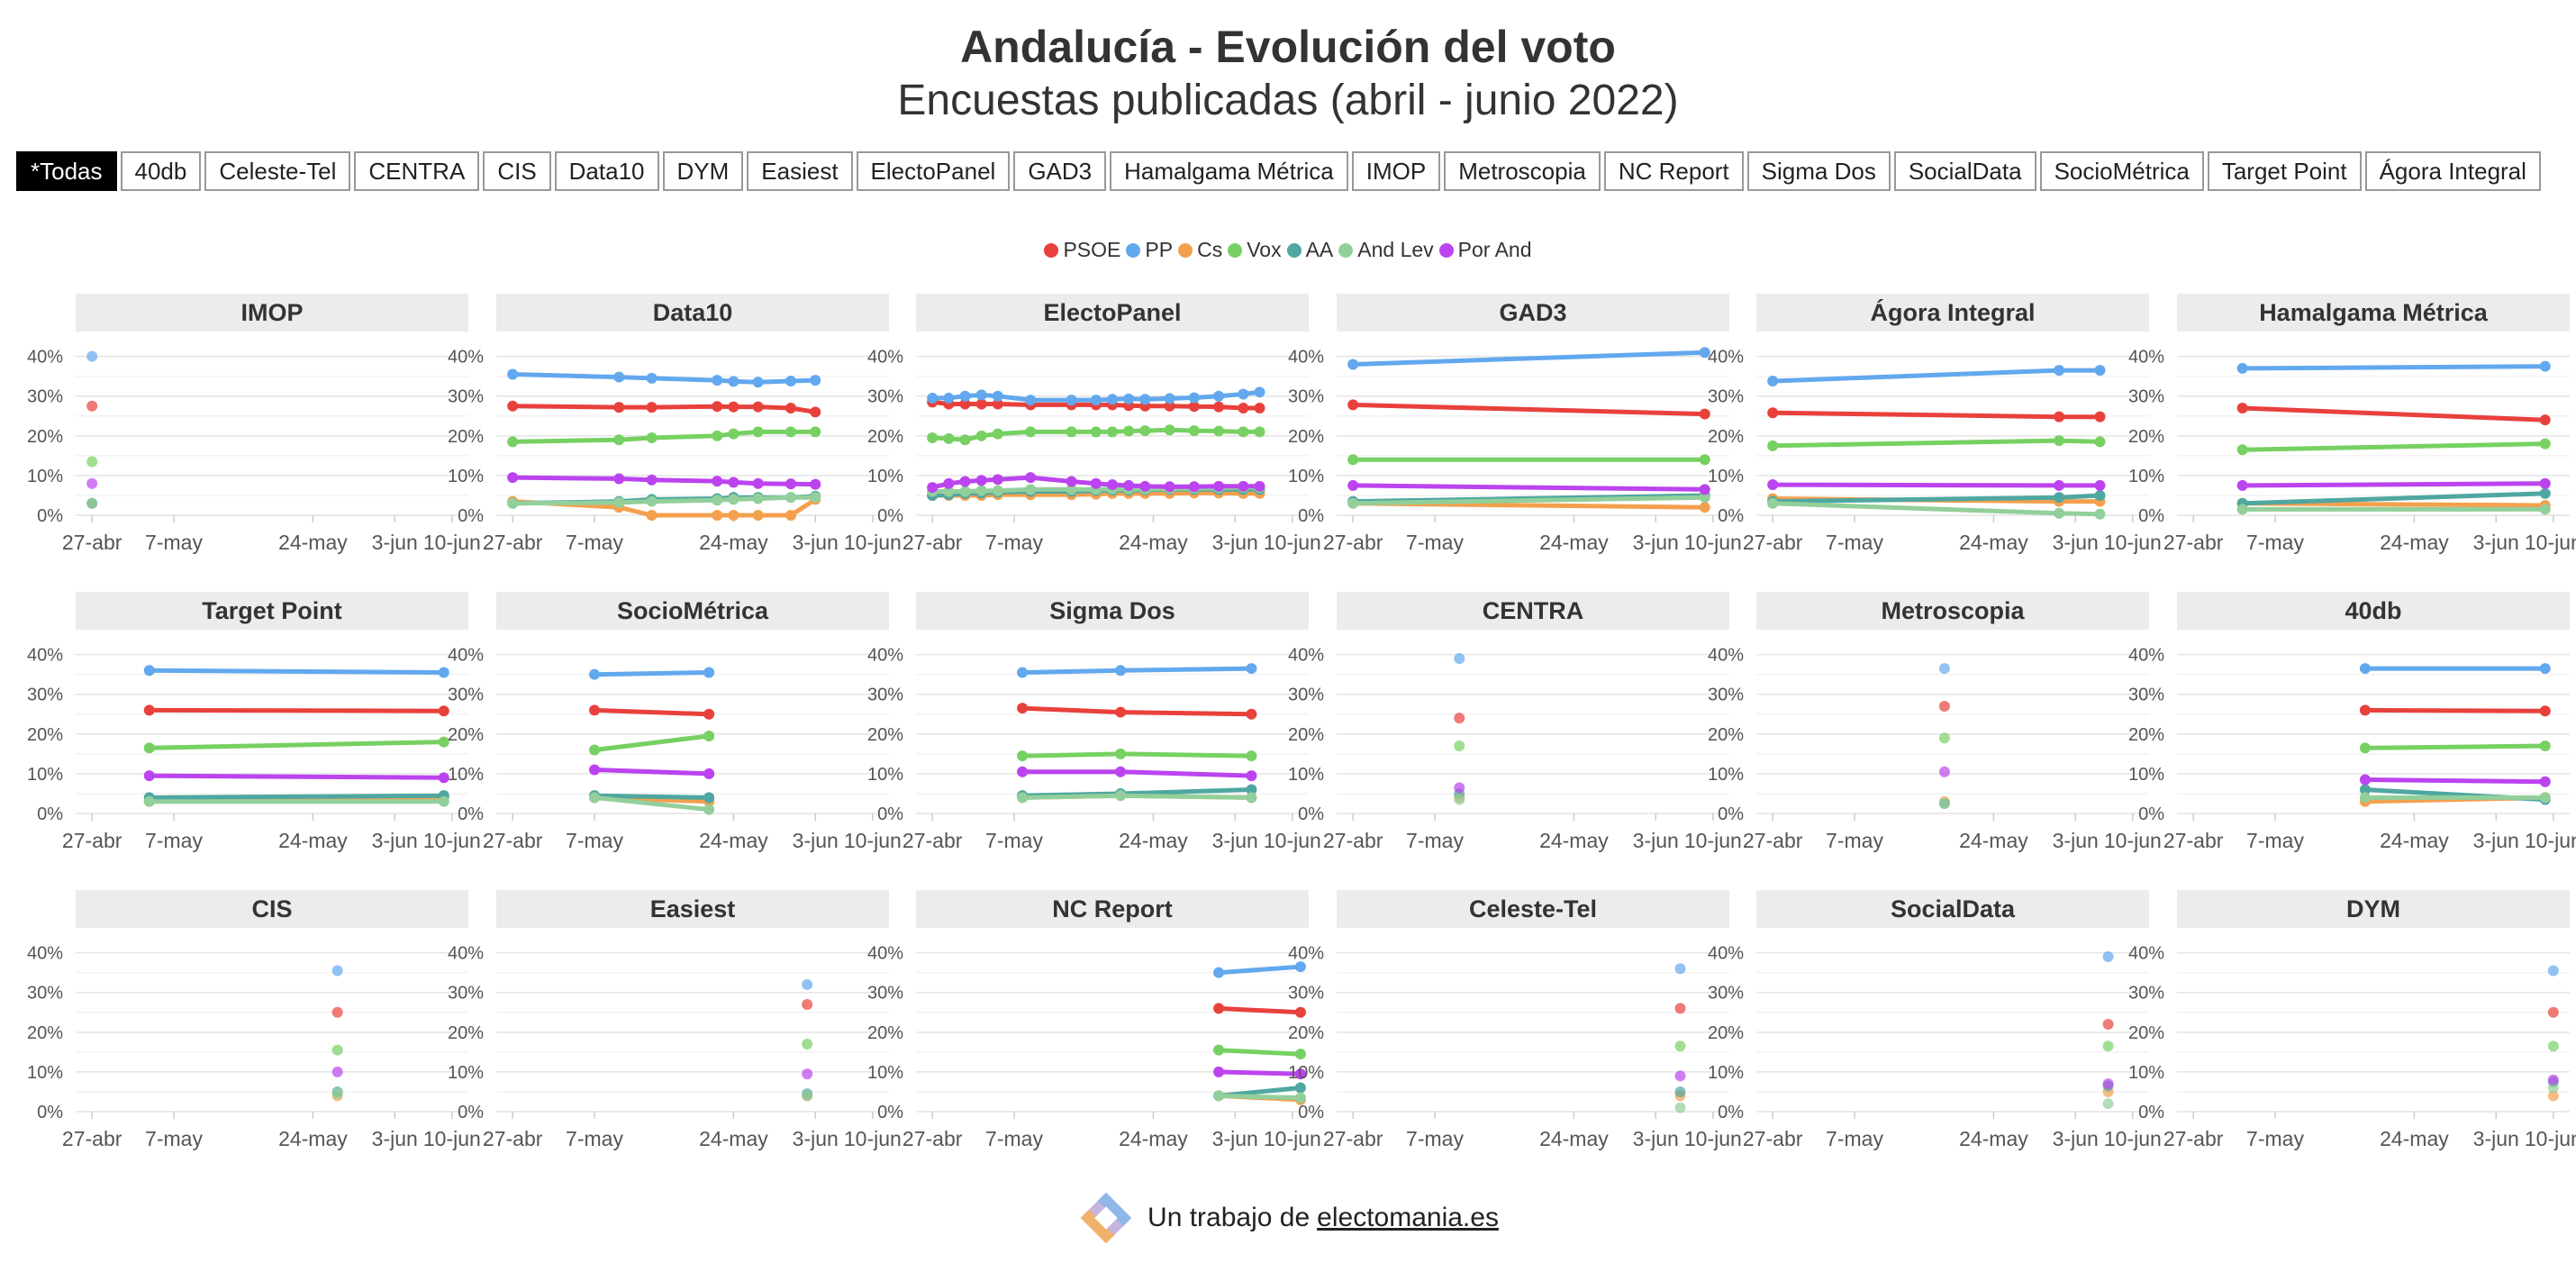  What do you see at coordinates (1149, 250) in the screenshot?
I see `legend-item: PP` at bounding box center [1149, 250].